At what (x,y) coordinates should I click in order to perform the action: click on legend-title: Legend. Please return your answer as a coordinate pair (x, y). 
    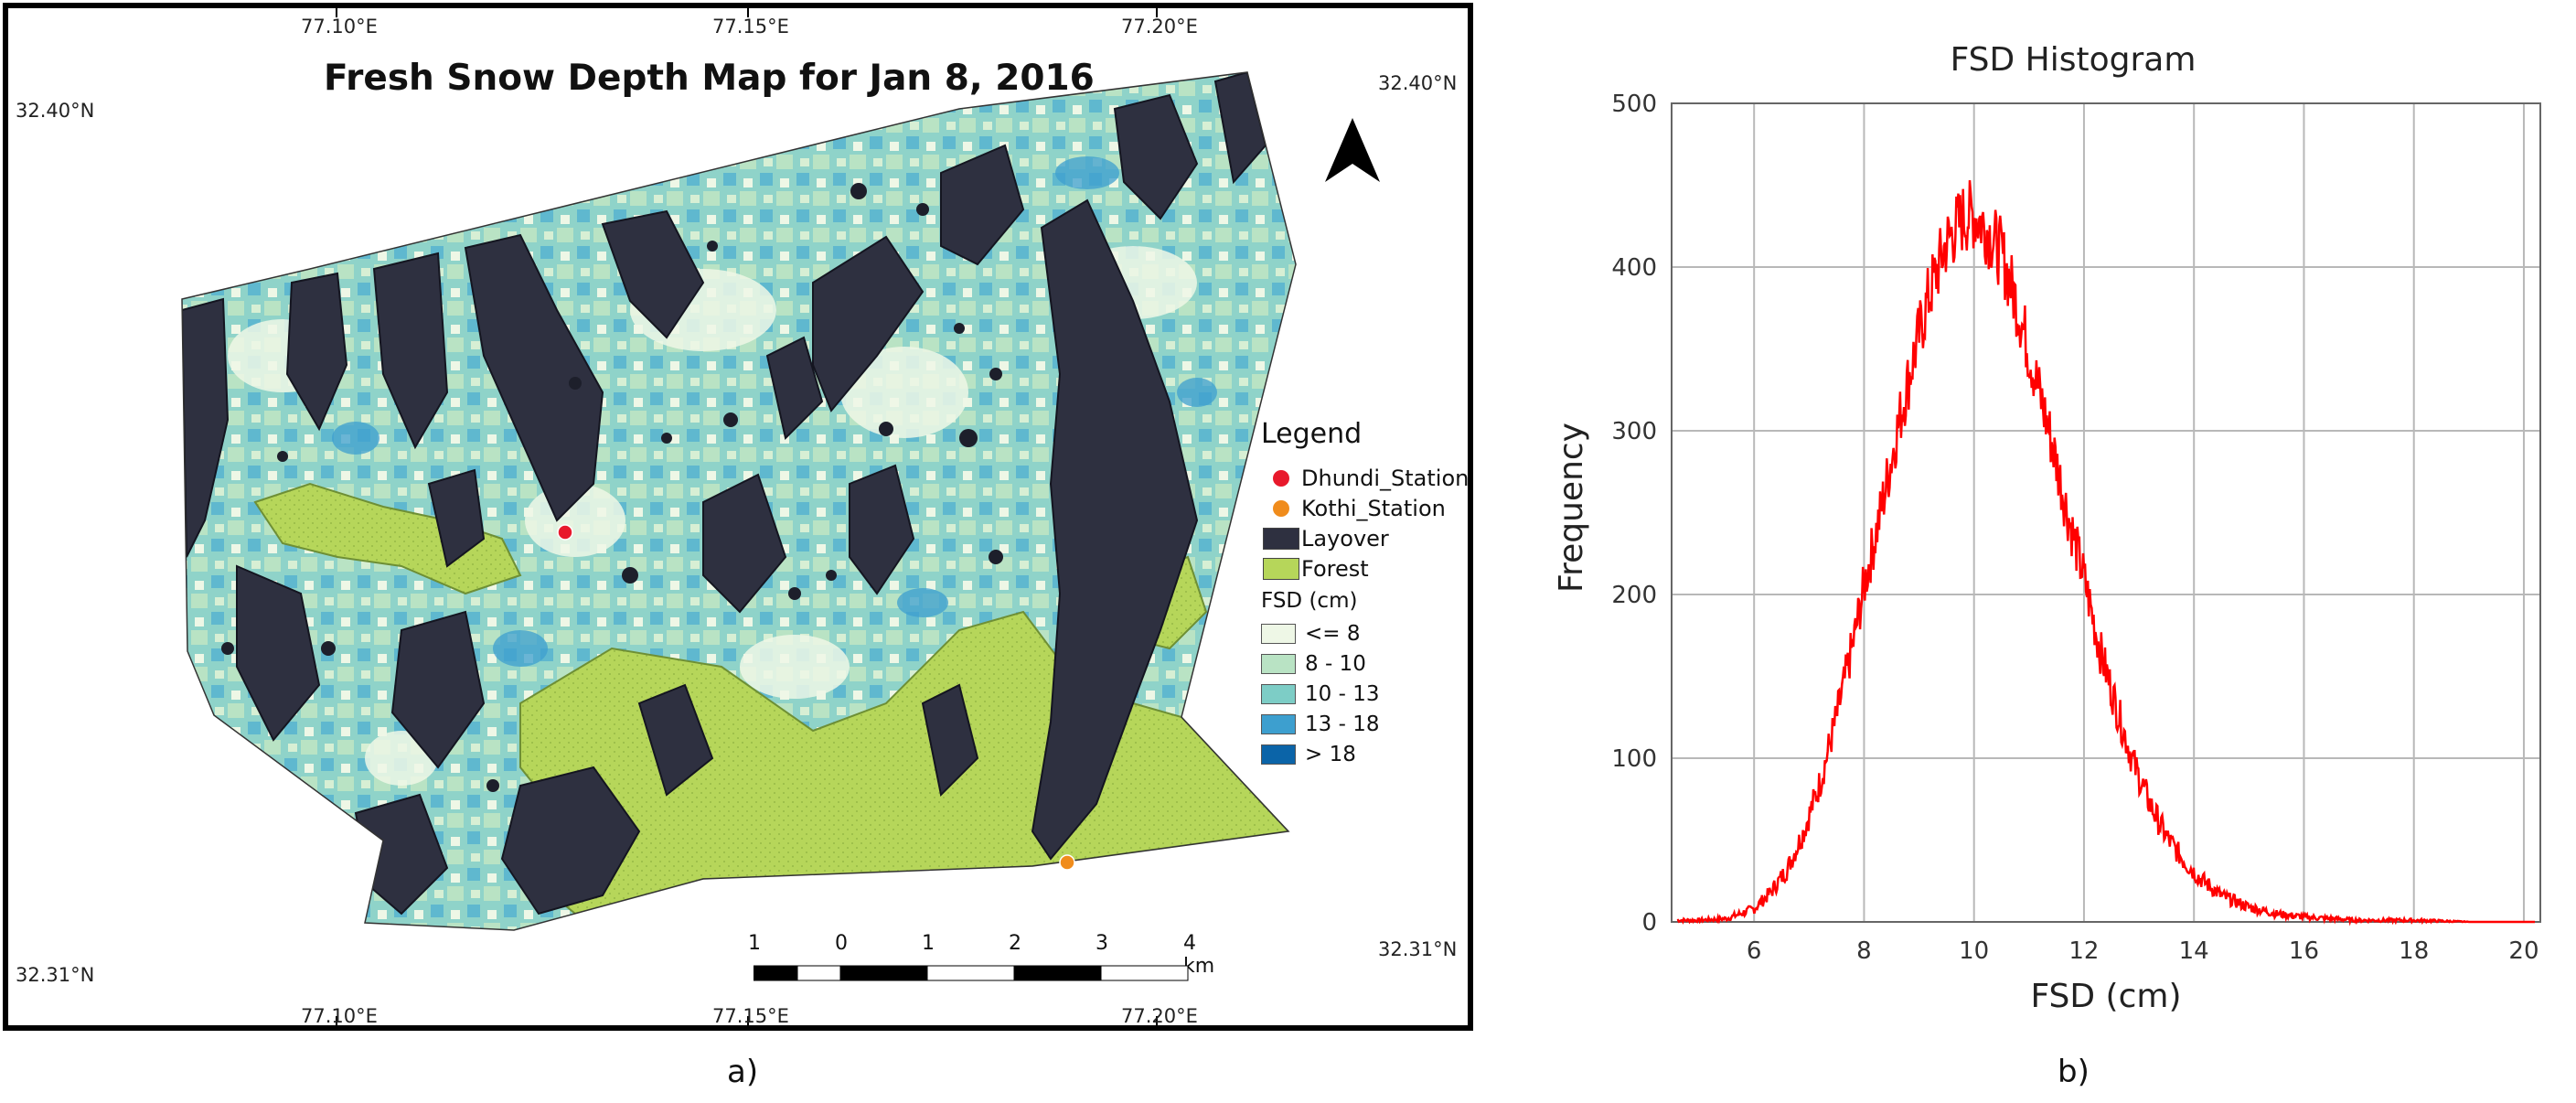
    Looking at the image, I should click on (1312, 434).